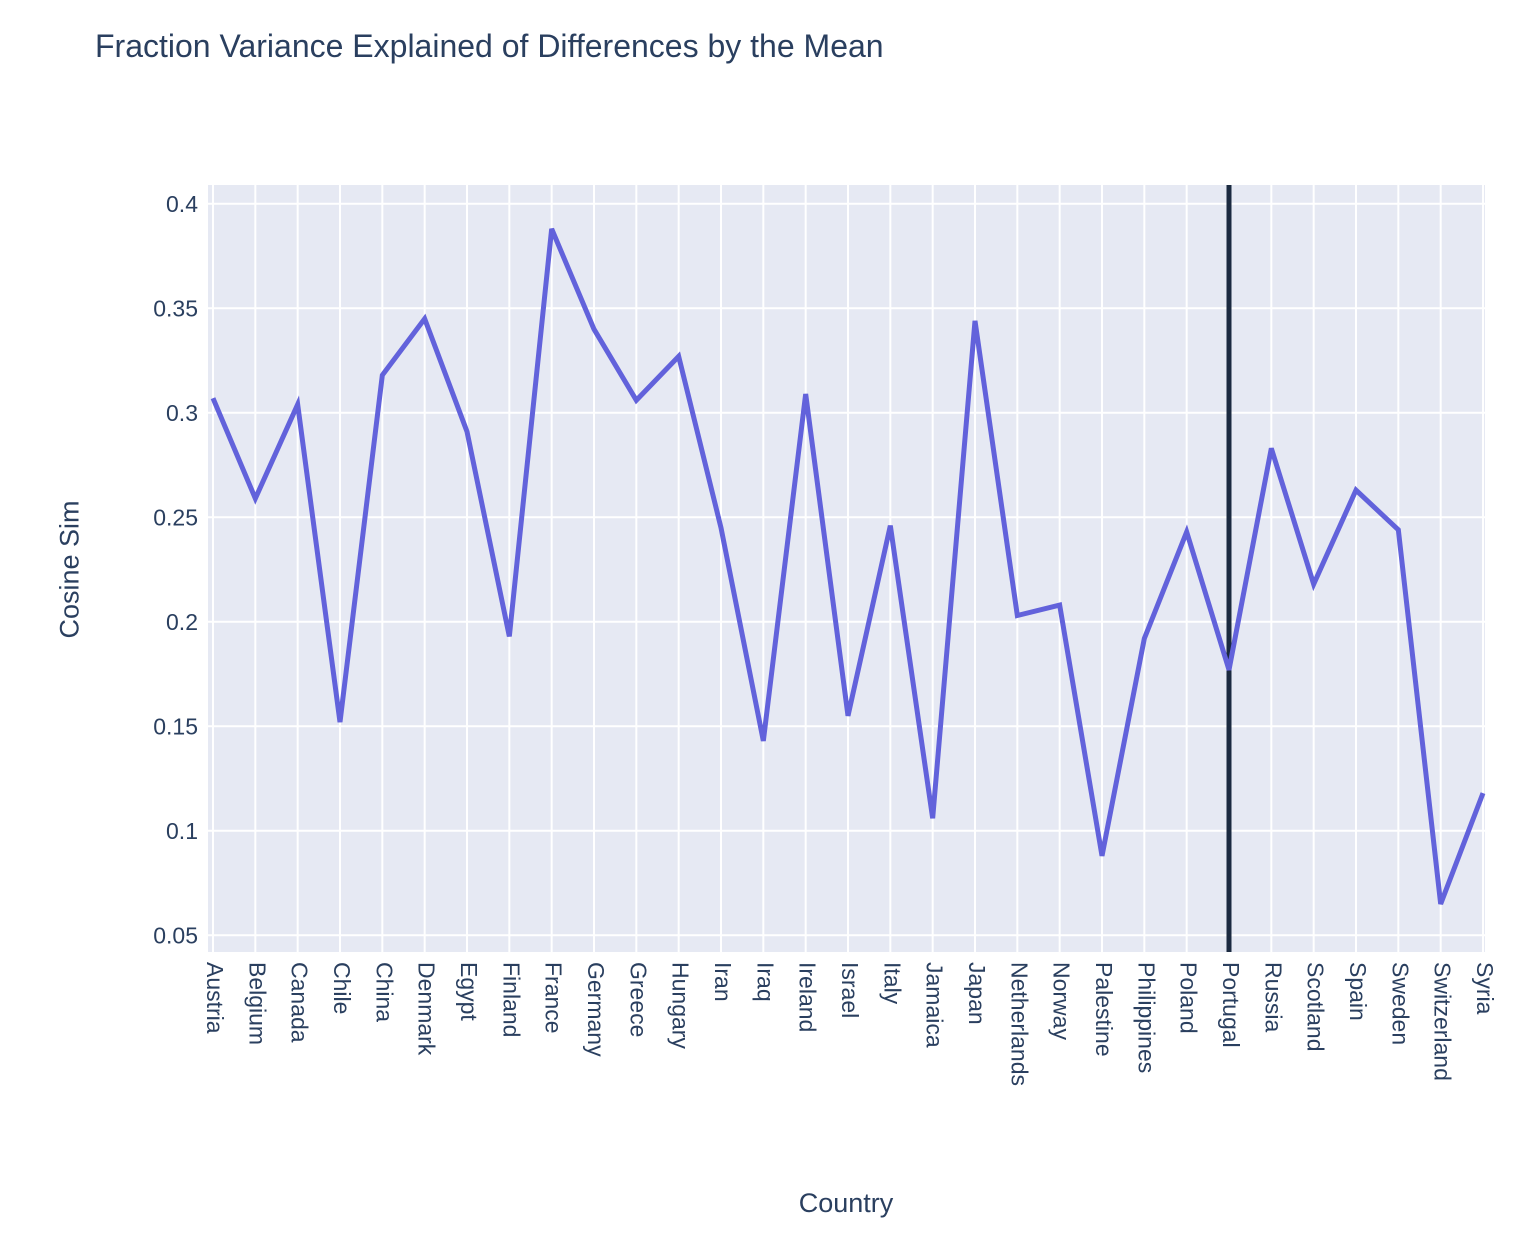 This screenshot has height=1243, width=1527. What do you see at coordinates (175, 935) in the screenshot?
I see `y-tick-label: 0.05` at bounding box center [175, 935].